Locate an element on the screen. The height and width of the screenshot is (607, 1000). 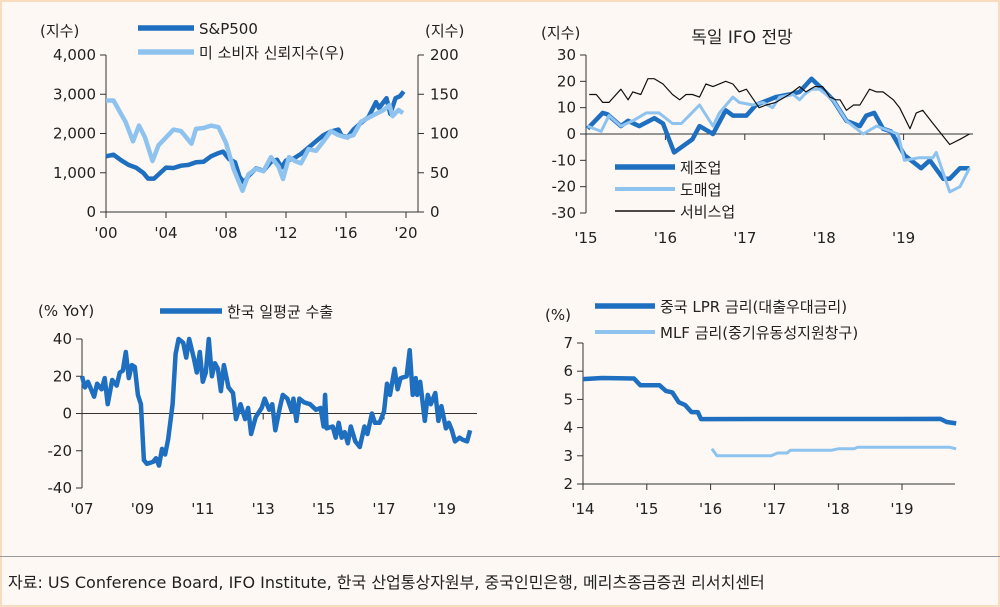
y-tick-label: -10 is located at coordinates (564, 160).